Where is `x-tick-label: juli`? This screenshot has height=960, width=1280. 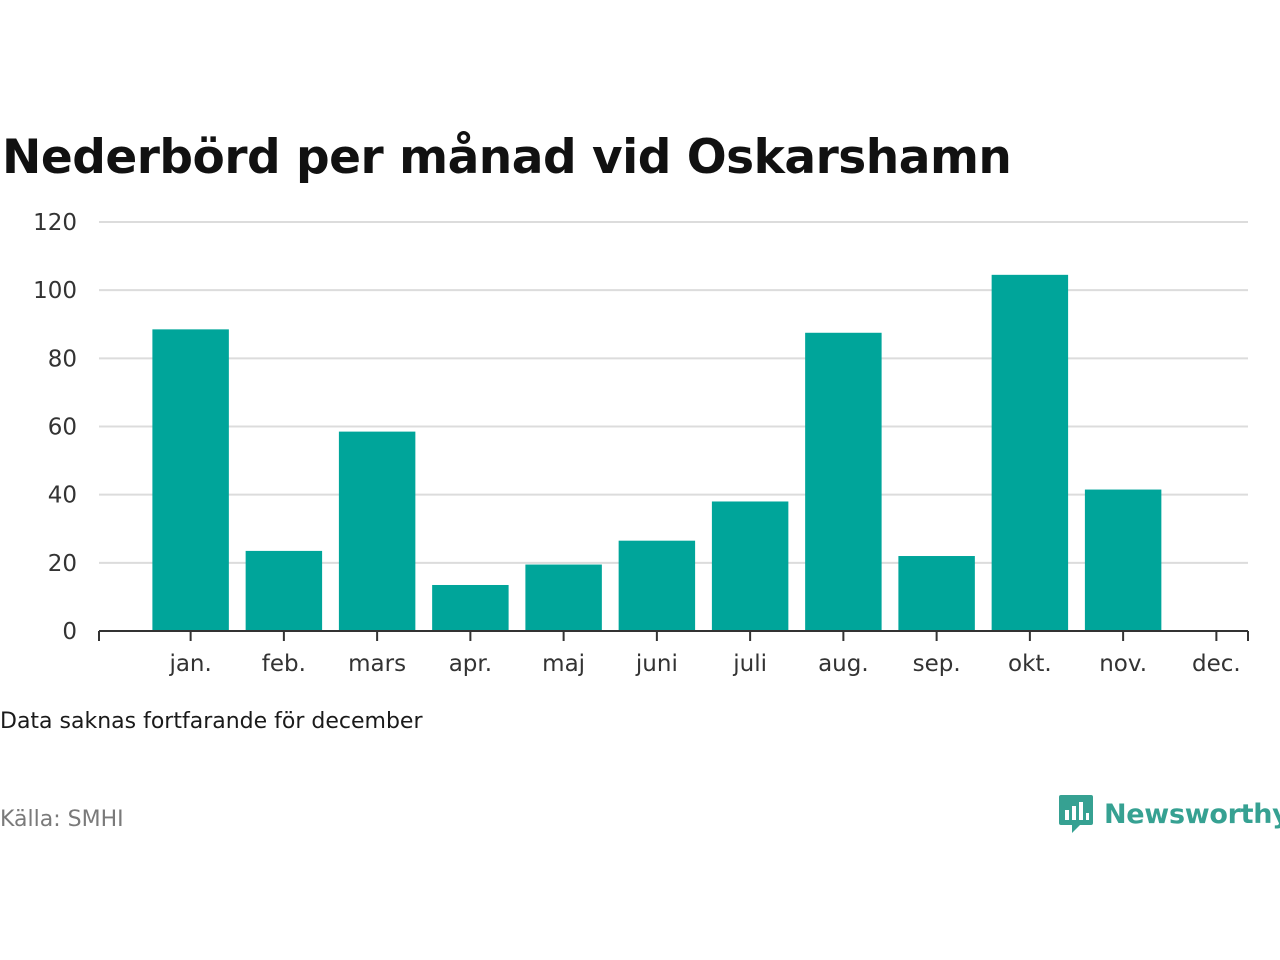 x-tick-label: juli is located at coordinates (749, 664).